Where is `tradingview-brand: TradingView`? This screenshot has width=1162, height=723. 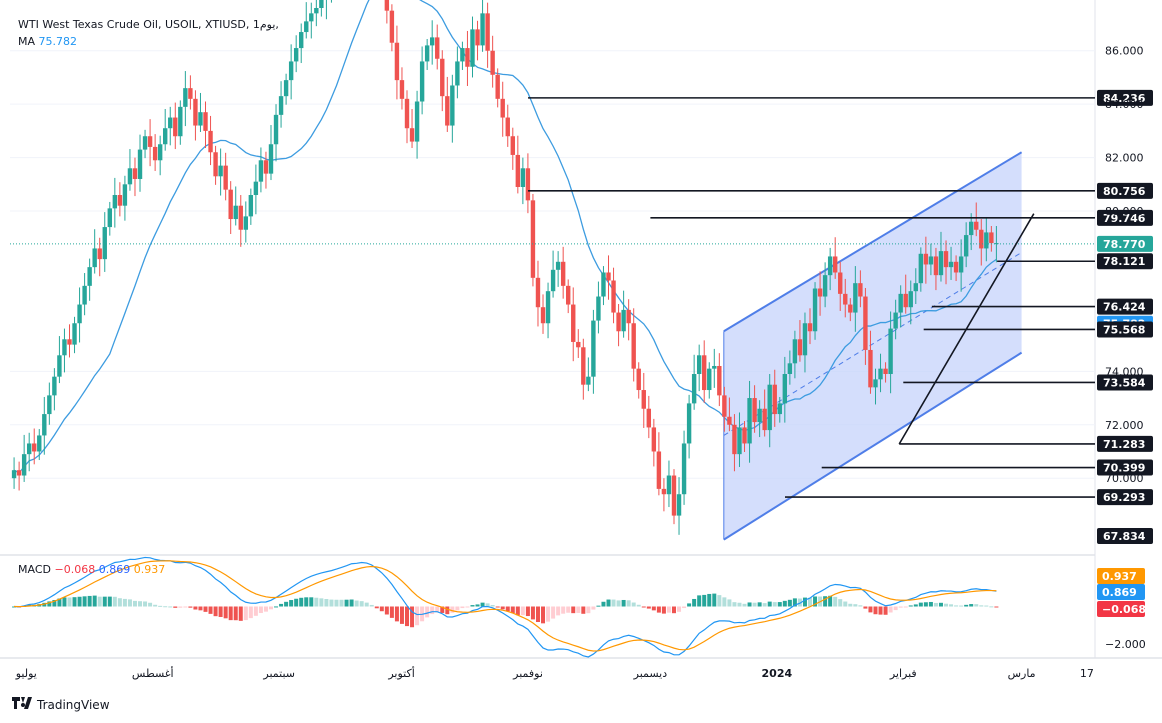 tradingview-brand: TradingView is located at coordinates (61, 704).